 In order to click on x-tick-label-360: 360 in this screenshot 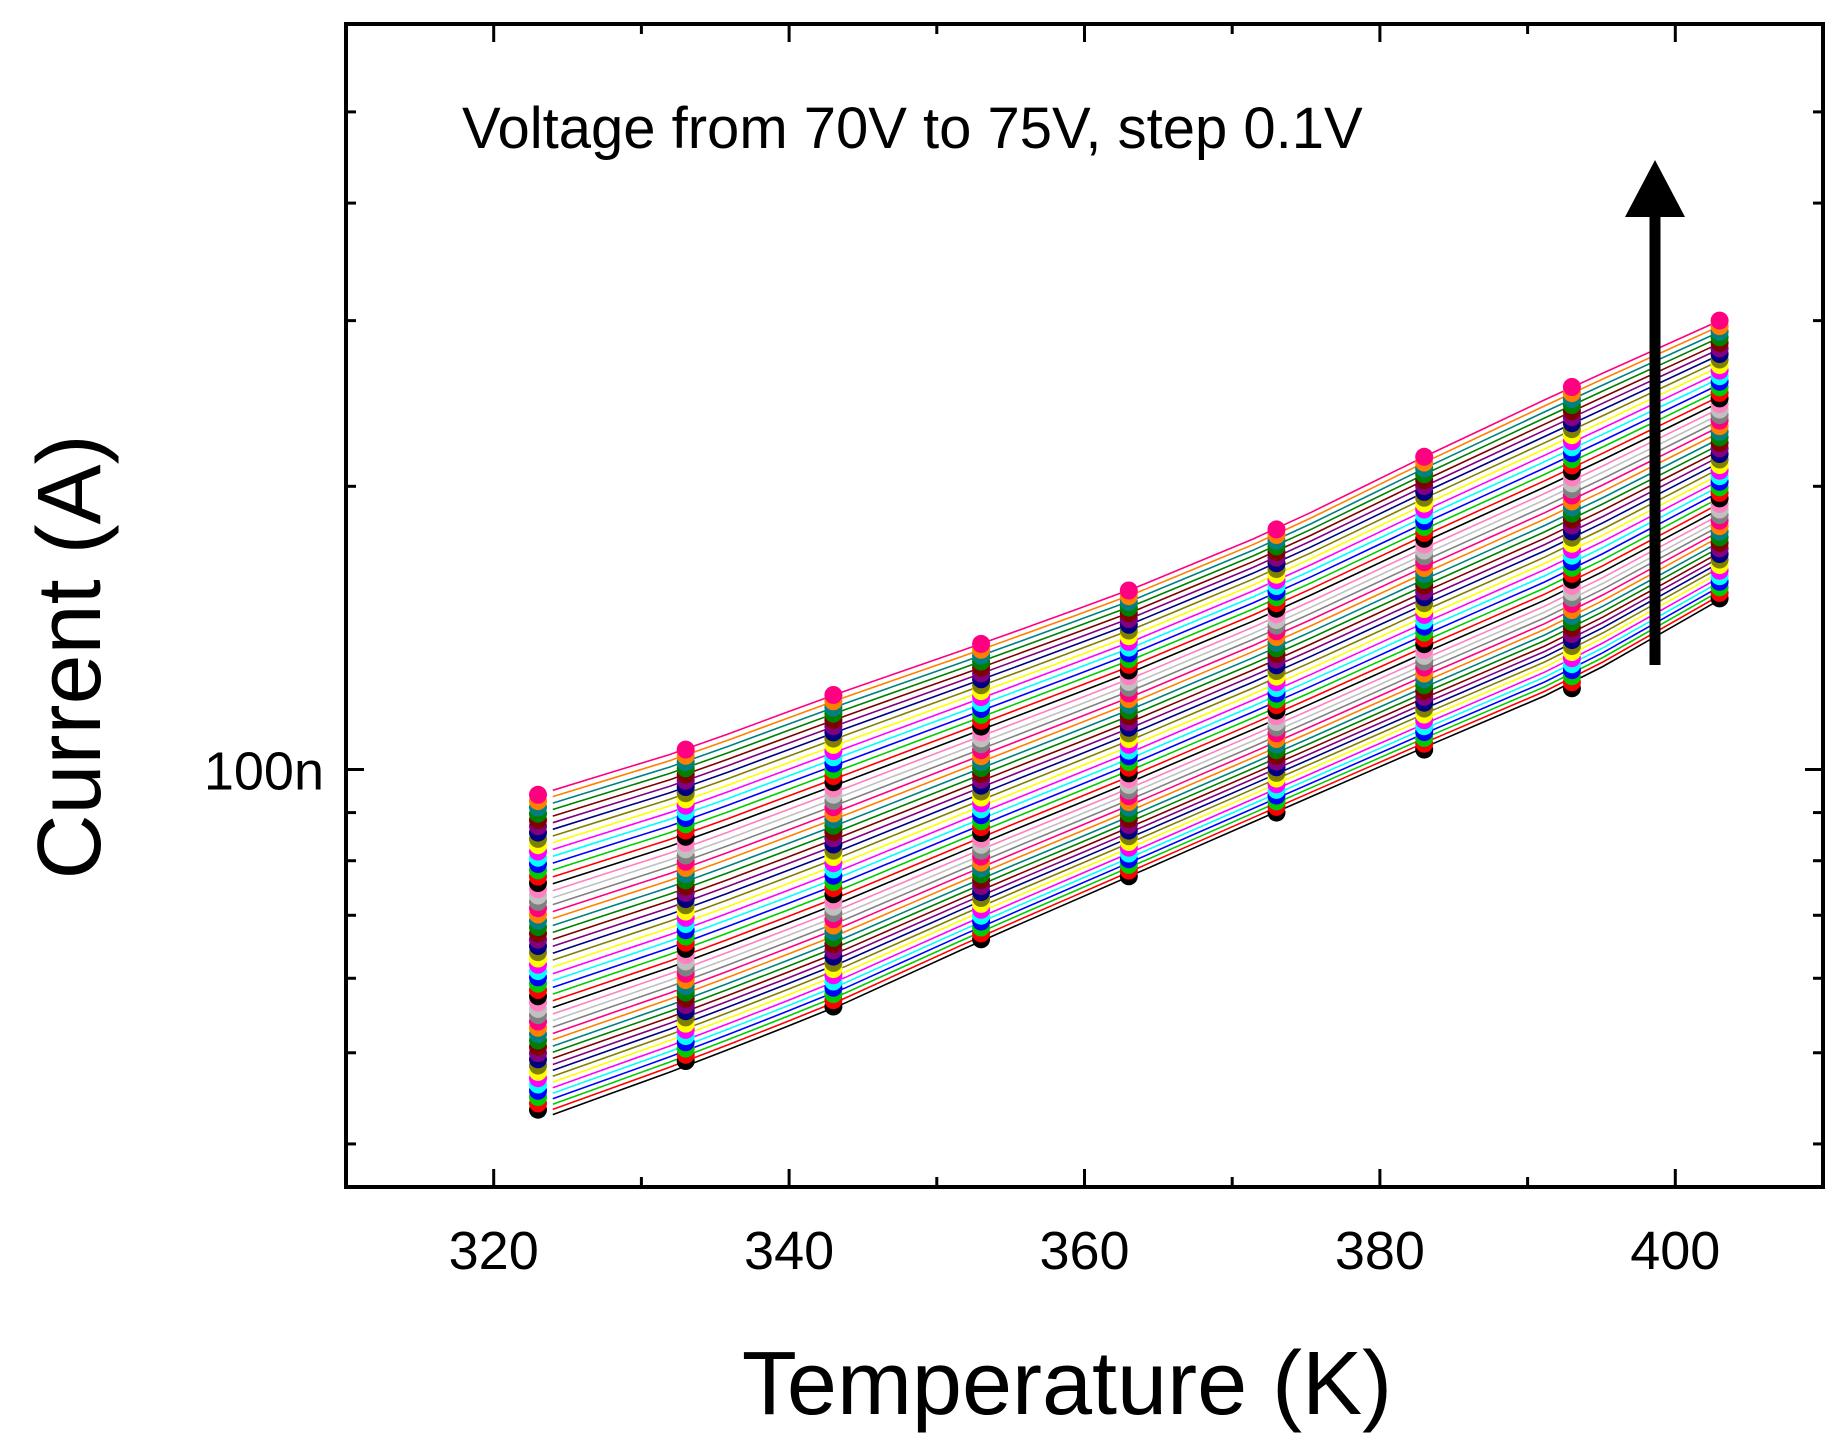, I will do `click(1084, 1251)`.